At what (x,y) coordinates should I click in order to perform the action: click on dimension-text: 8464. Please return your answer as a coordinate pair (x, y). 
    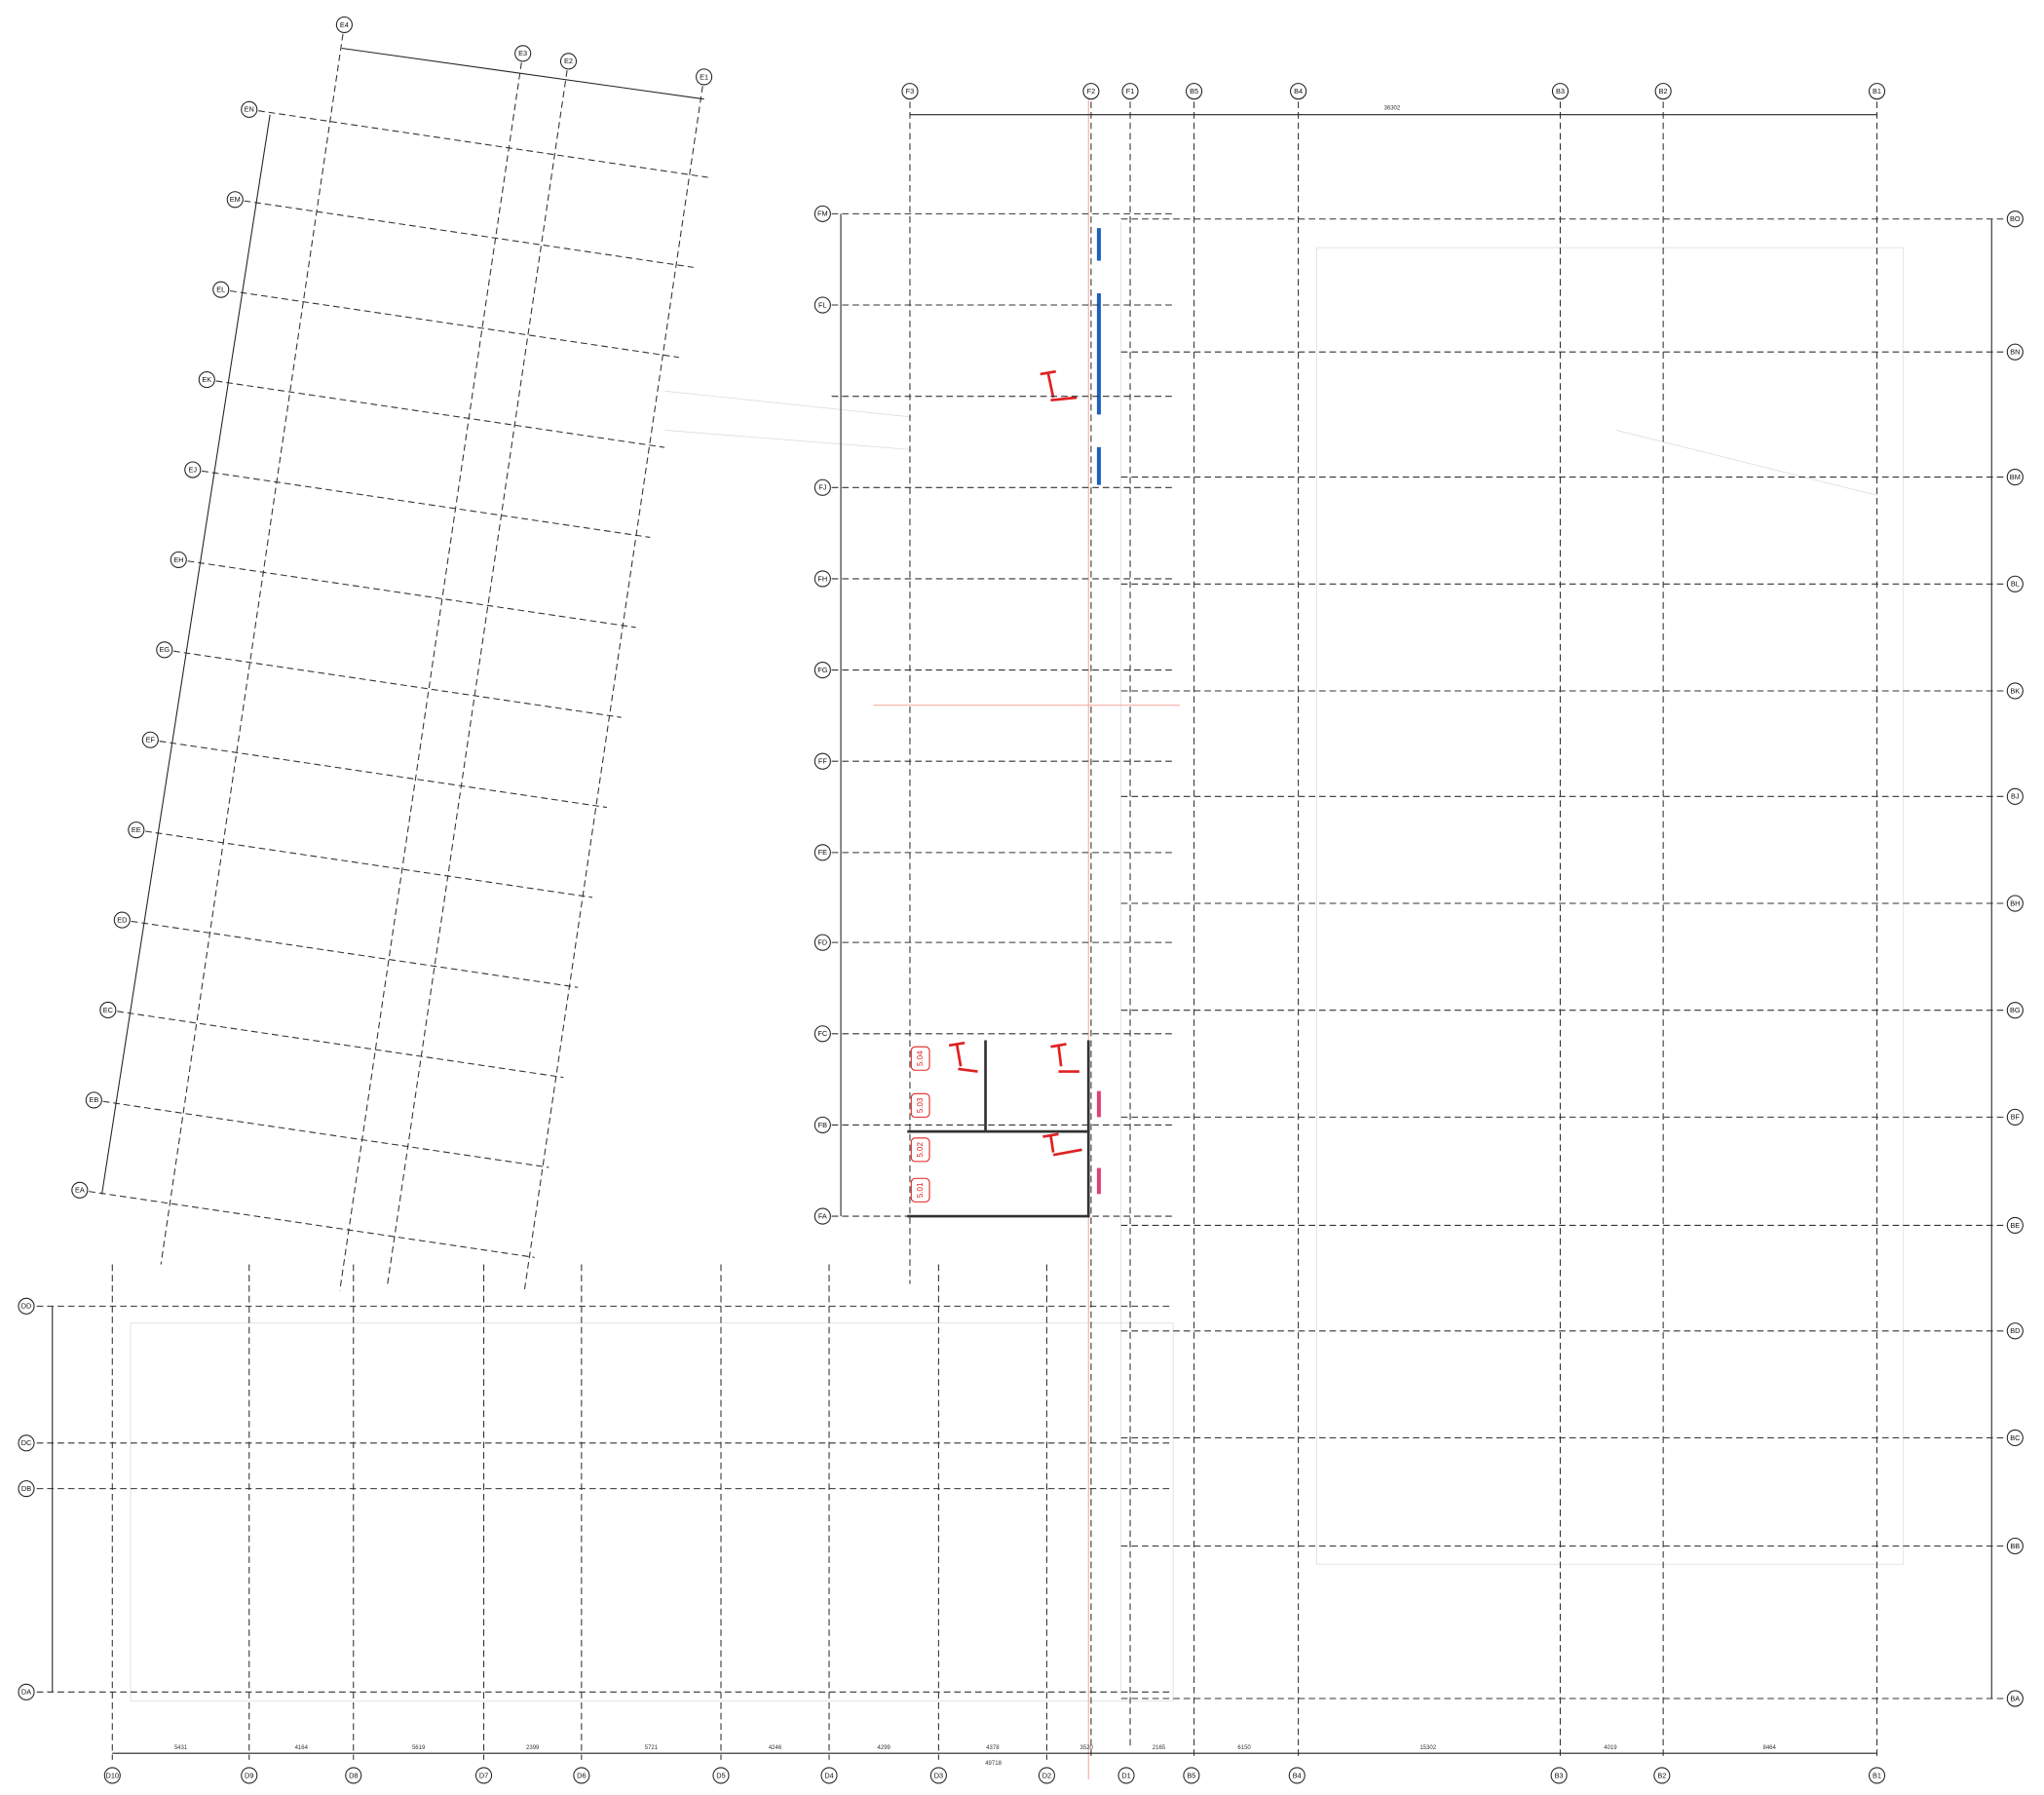
    Looking at the image, I should click on (1769, 1748).